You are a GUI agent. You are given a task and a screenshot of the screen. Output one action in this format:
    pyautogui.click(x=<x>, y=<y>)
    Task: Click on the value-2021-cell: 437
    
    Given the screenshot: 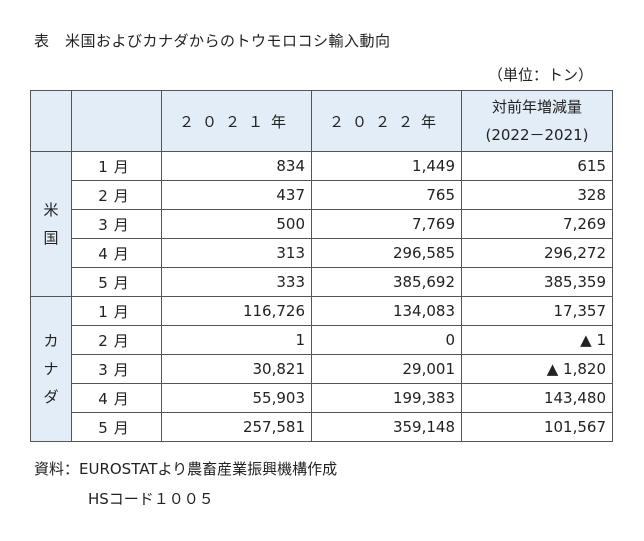 What is the action you would take?
    pyautogui.click(x=236, y=195)
    